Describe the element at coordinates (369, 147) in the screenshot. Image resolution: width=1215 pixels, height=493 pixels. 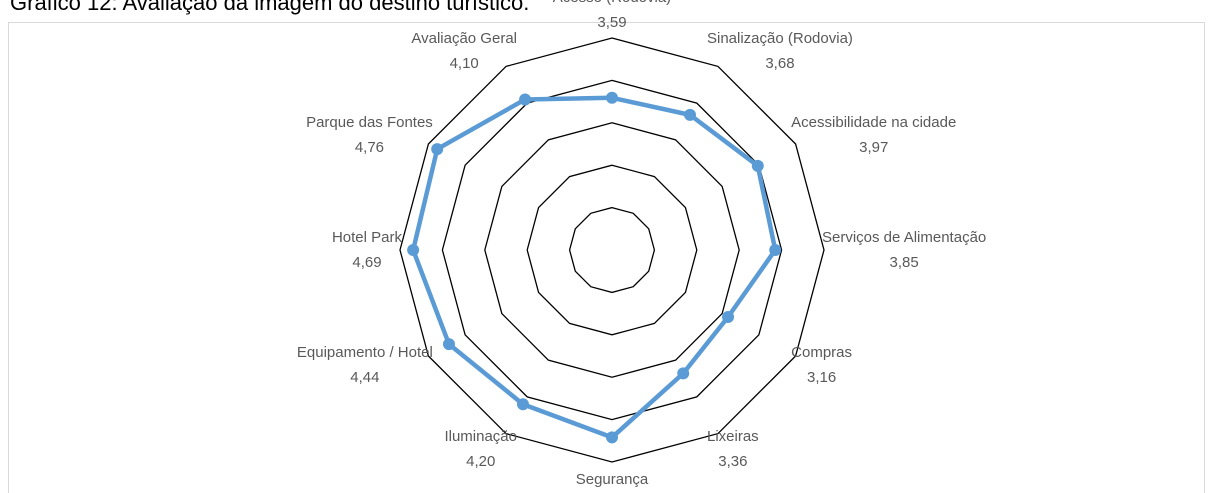
I see `value-label: 4,76` at that location.